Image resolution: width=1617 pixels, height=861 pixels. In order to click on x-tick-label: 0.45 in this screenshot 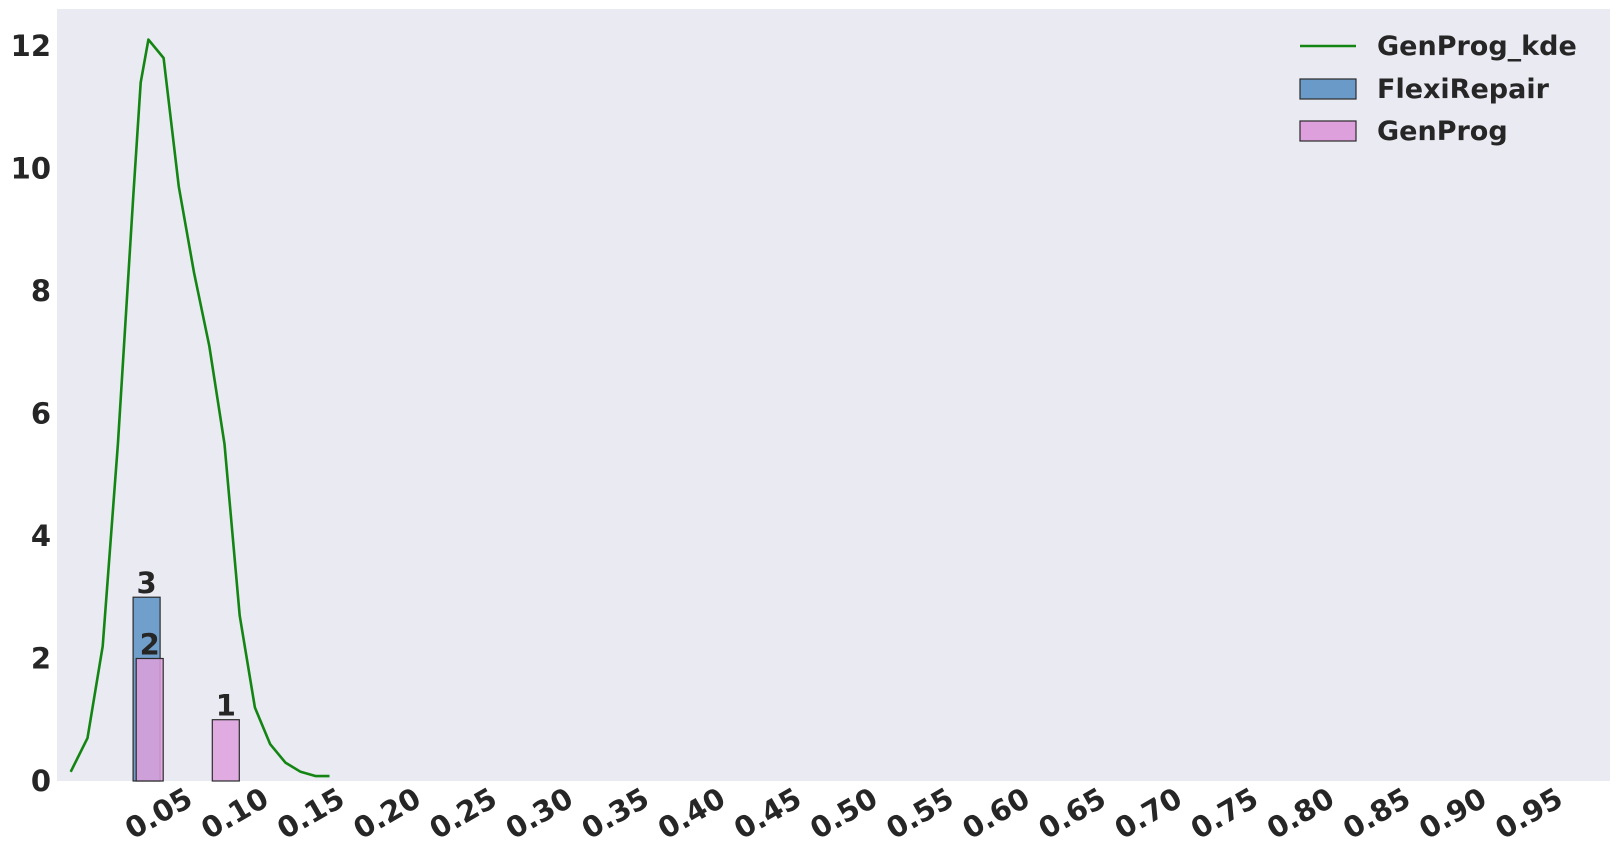, I will do `click(767, 813)`.